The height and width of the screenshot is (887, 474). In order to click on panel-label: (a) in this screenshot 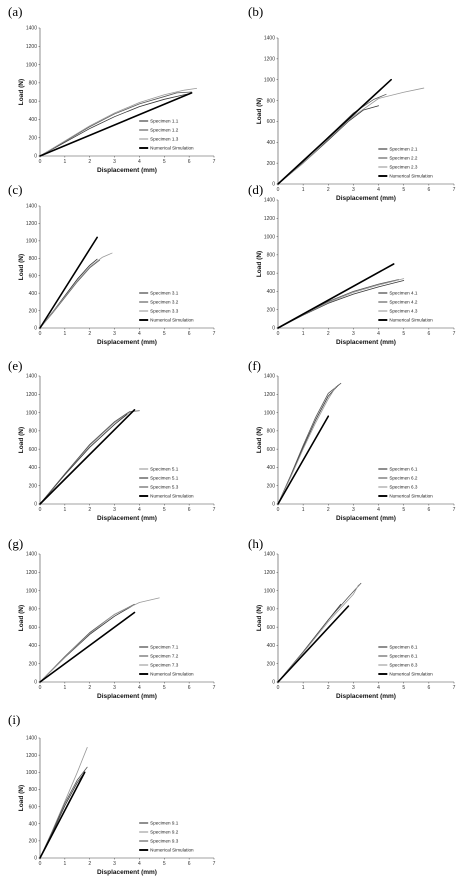, I will do `click(15, 11)`.